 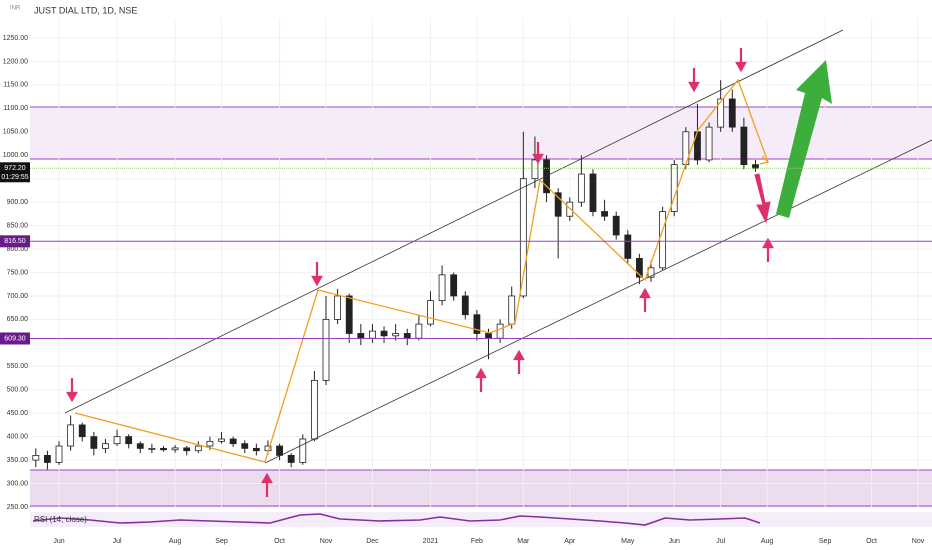 What do you see at coordinates (18, 319) in the screenshot?
I see `y-tick-label: 650.00` at bounding box center [18, 319].